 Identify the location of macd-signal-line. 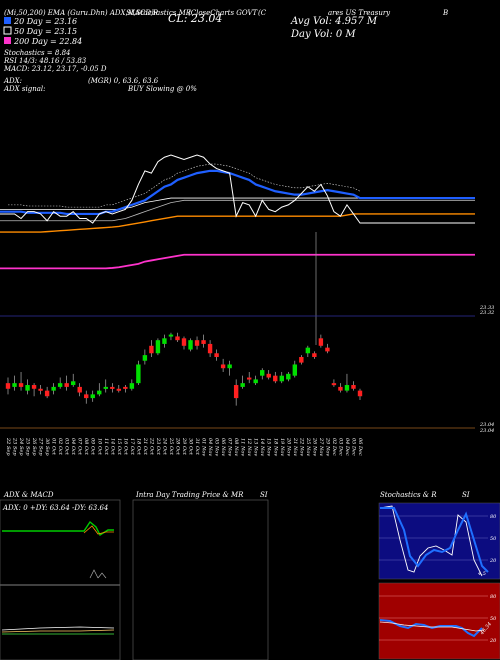
(58, 631).